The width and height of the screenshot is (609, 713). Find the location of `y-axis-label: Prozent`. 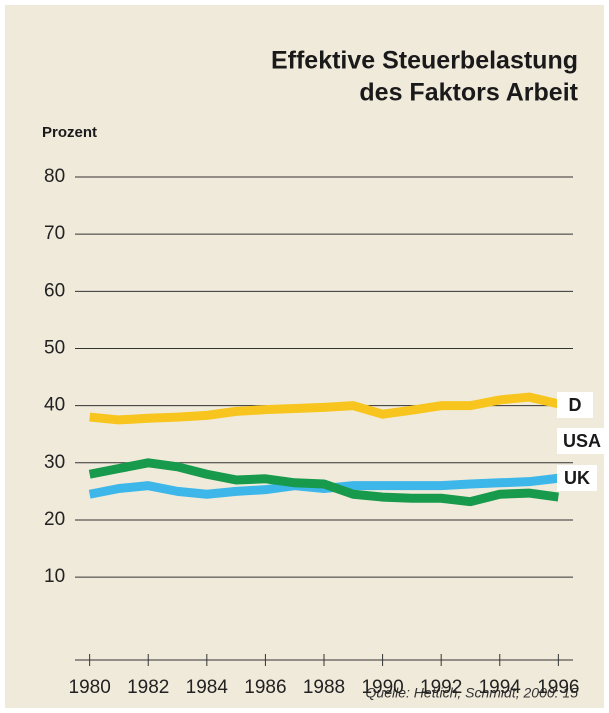

y-axis-label: Prozent is located at coordinates (69, 132).